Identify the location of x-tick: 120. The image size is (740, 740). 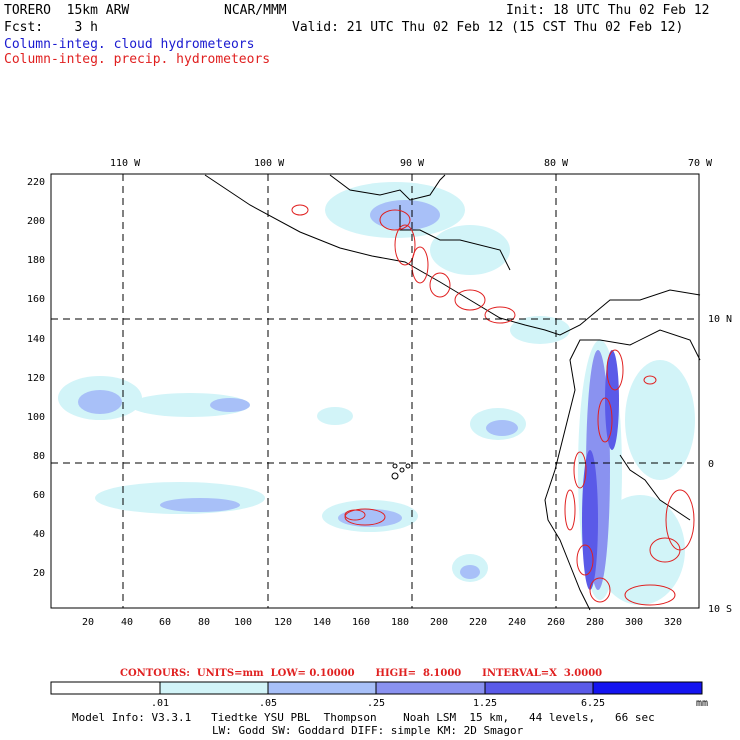
(283, 622).